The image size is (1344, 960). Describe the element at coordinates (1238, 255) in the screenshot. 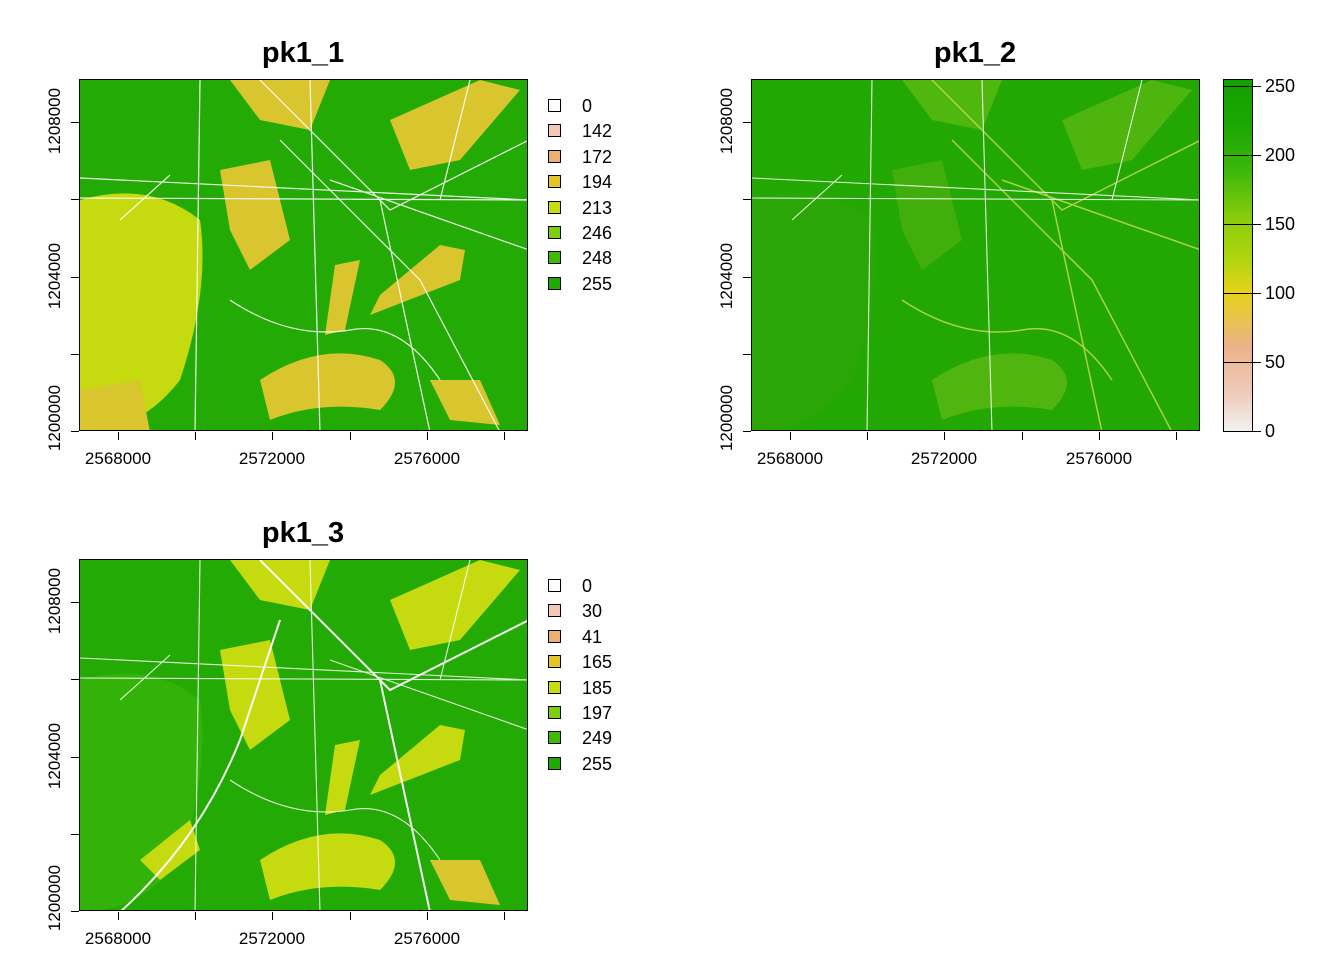

I see `colorbar` at that location.